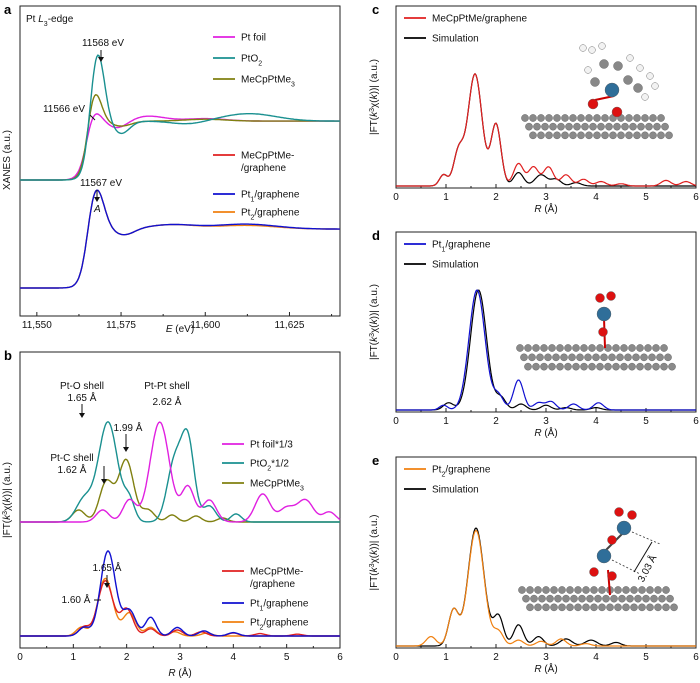 Image resolution: width=700 pixels, height=683 pixels. I want to click on panel-a-legend-mecpptme-graphene-label: MeCpPtMe-, so click(267, 156).